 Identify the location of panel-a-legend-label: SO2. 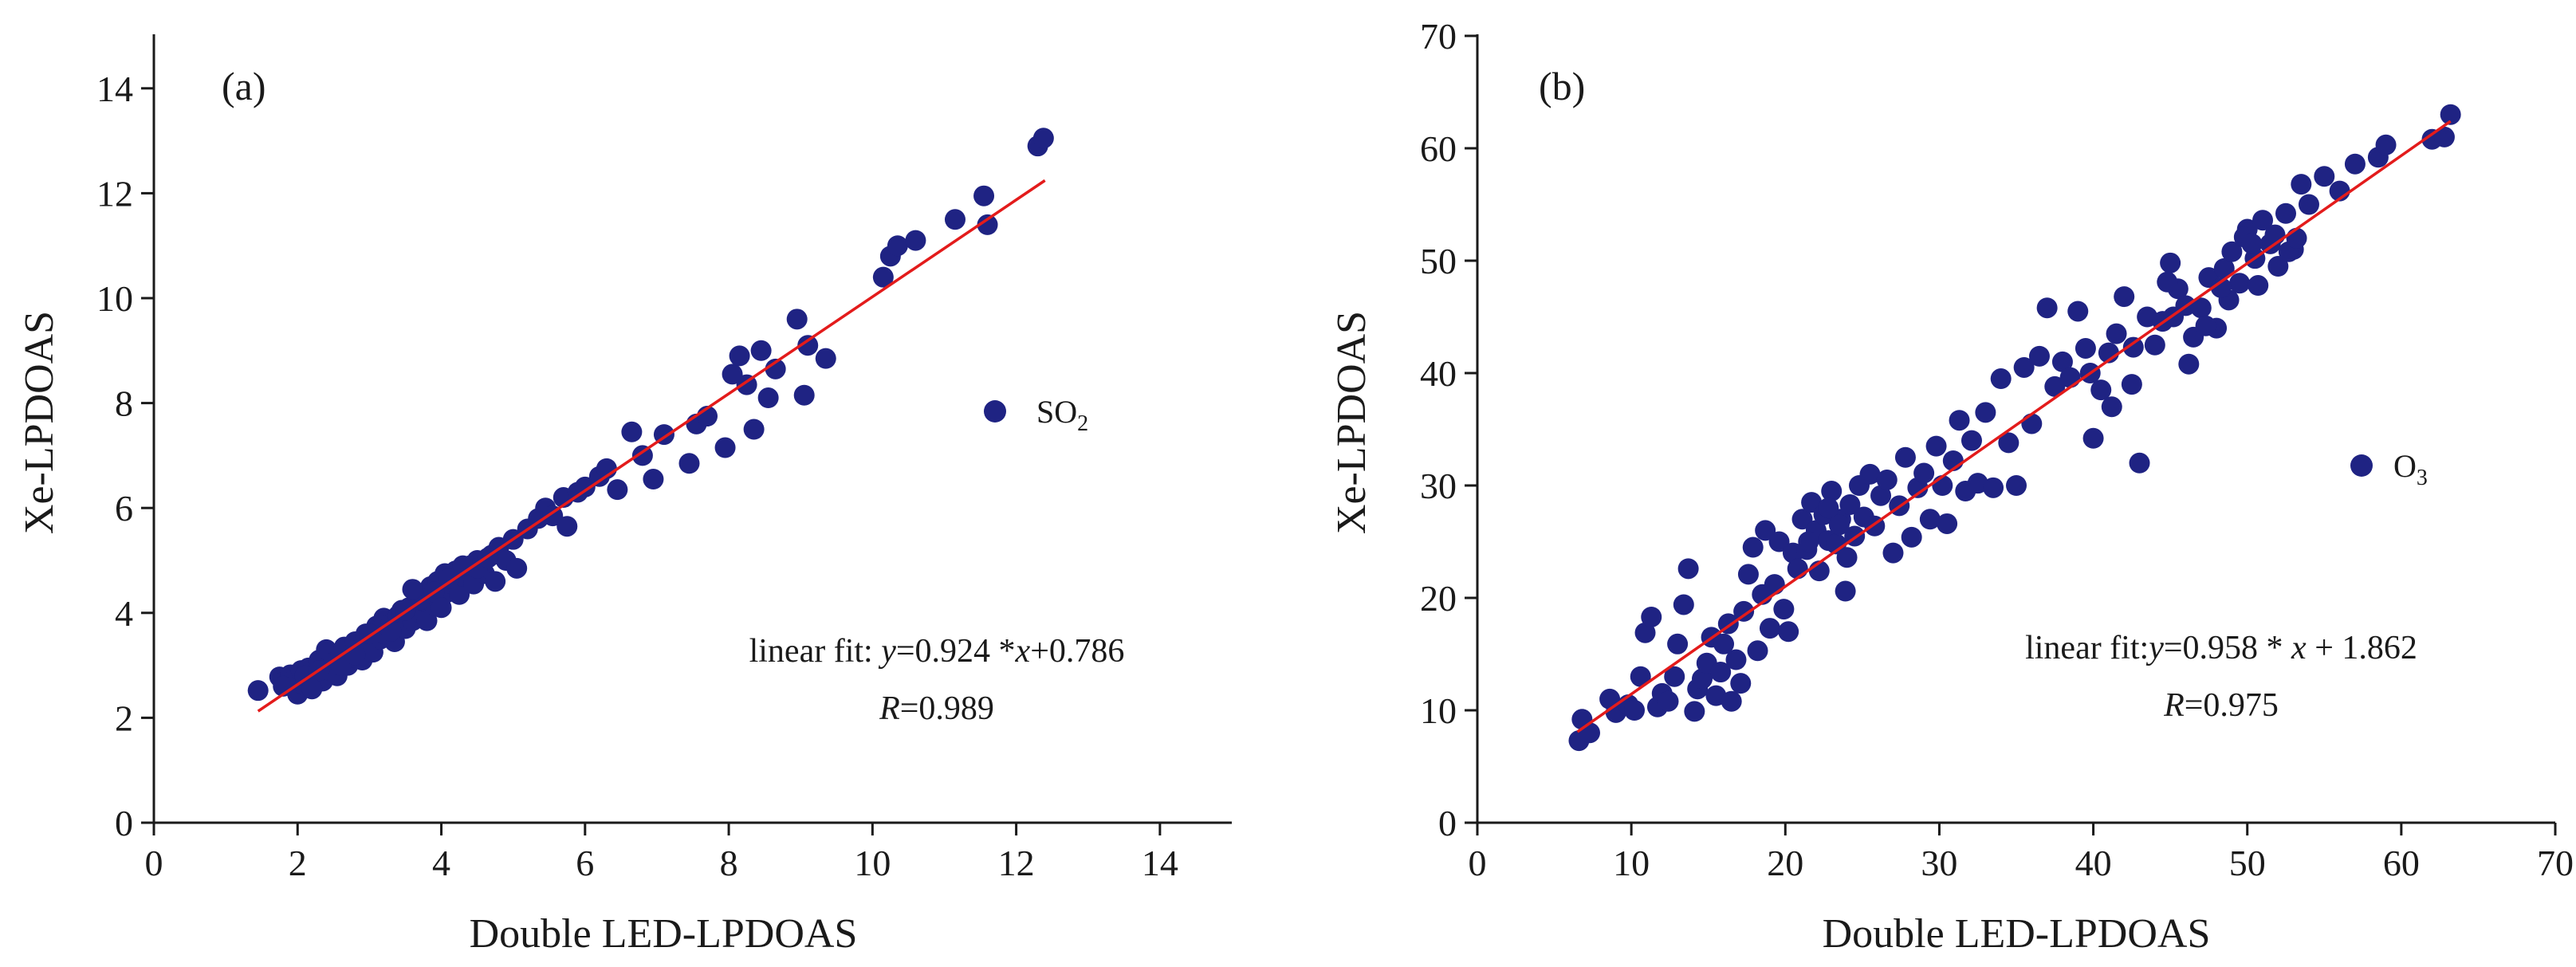
(1062, 415).